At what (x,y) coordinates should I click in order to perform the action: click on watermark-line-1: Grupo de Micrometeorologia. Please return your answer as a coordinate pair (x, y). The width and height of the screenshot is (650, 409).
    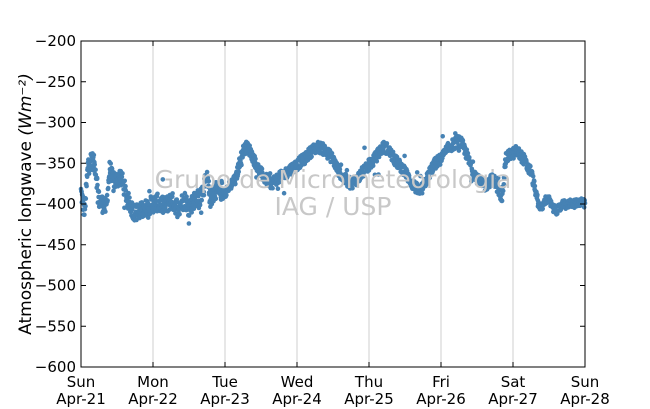
    Looking at the image, I should click on (333, 179).